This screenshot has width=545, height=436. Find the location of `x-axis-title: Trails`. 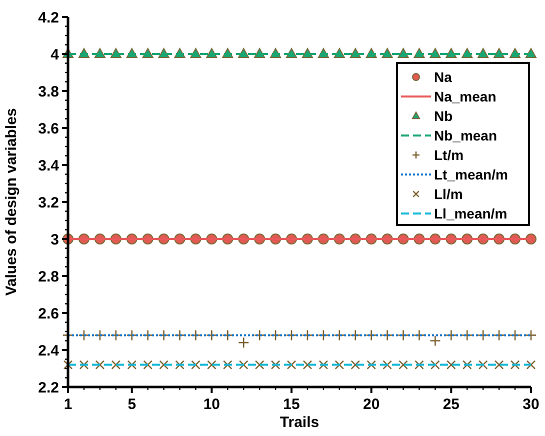

x-axis-title: Trails is located at coordinates (300, 422).